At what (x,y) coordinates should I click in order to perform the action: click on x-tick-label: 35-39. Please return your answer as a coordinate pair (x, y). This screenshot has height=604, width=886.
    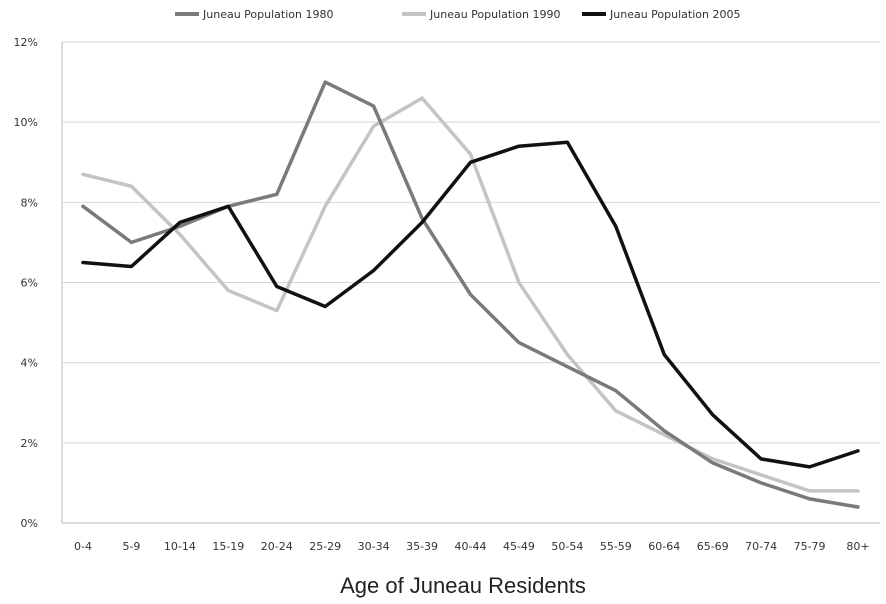
    Looking at the image, I should click on (422, 546).